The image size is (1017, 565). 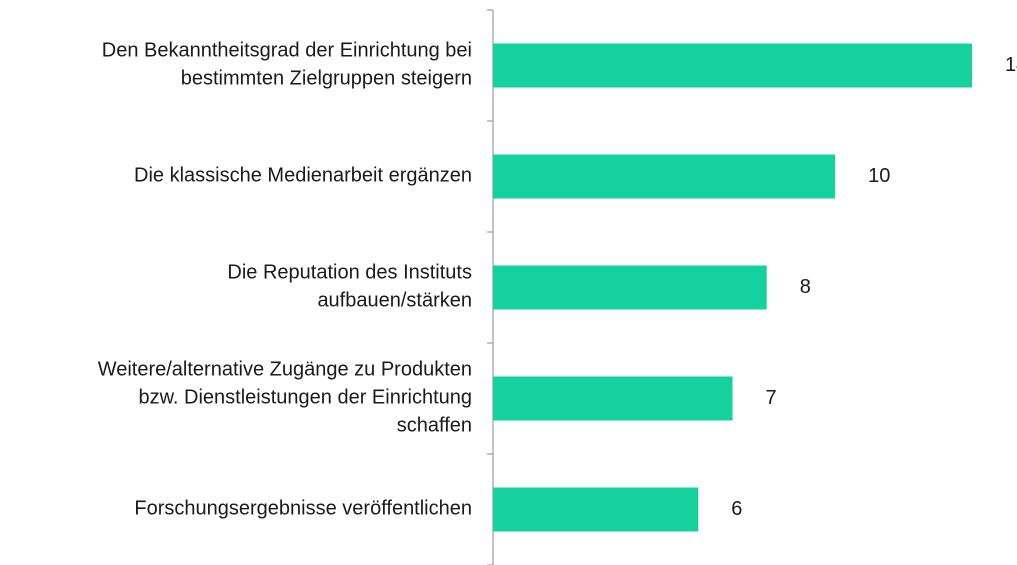 What do you see at coordinates (879, 176) in the screenshot?
I see `value-label: 10` at bounding box center [879, 176].